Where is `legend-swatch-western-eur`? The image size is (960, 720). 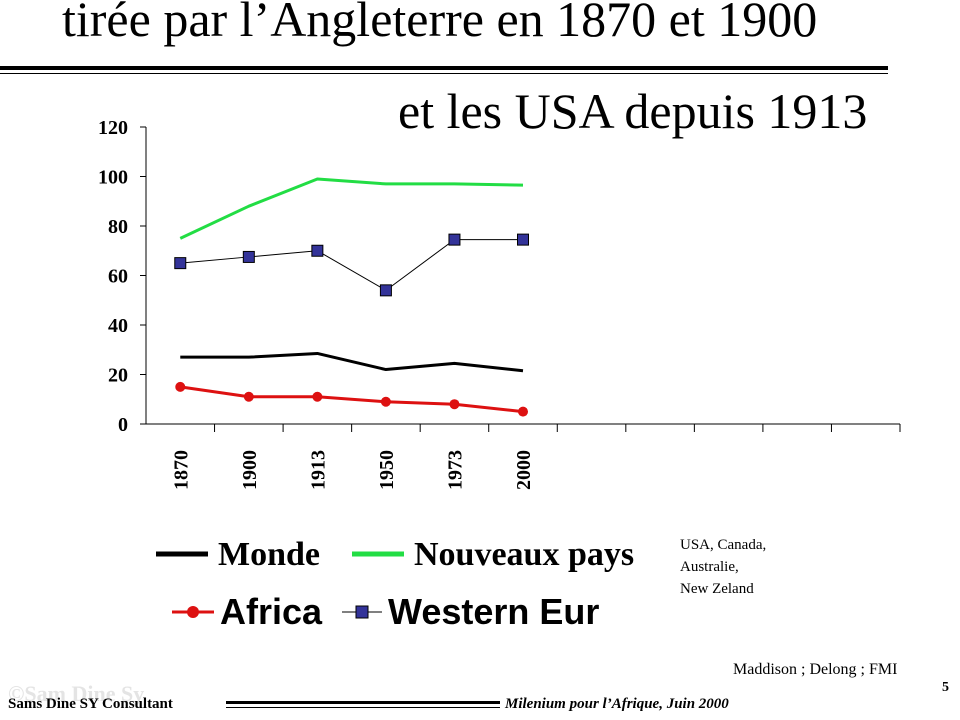
legend-swatch-western-eur is located at coordinates (362, 612).